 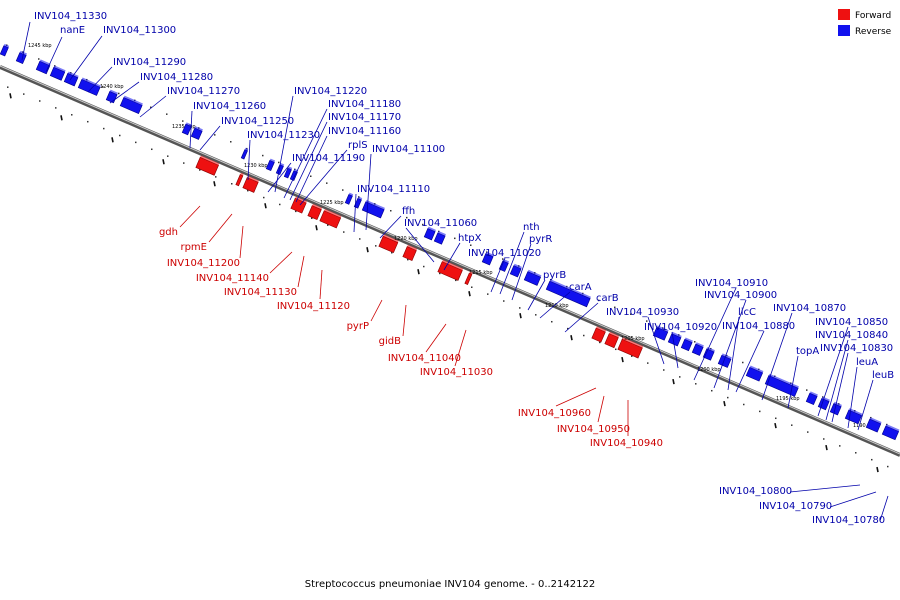 I want to click on gene-label-inv104-11280: INV104_11280, so click(x=176, y=77).